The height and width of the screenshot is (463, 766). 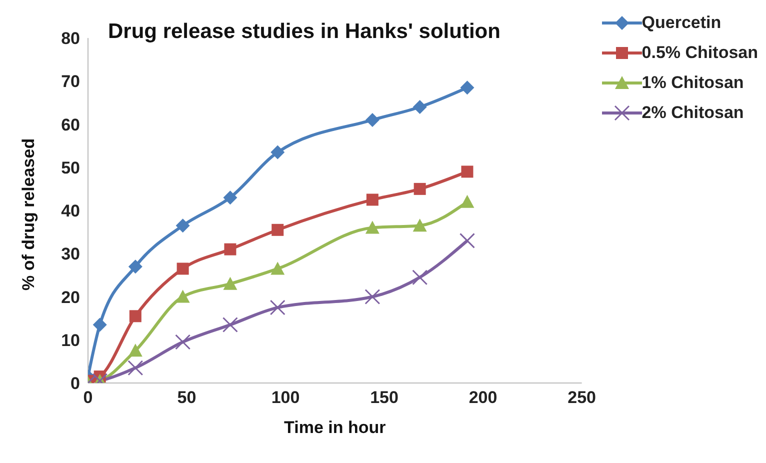 What do you see at coordinates (335, 427) in the screenshot?
I see `x-axis-title: Time in hour` at bounding box center [335, 427].